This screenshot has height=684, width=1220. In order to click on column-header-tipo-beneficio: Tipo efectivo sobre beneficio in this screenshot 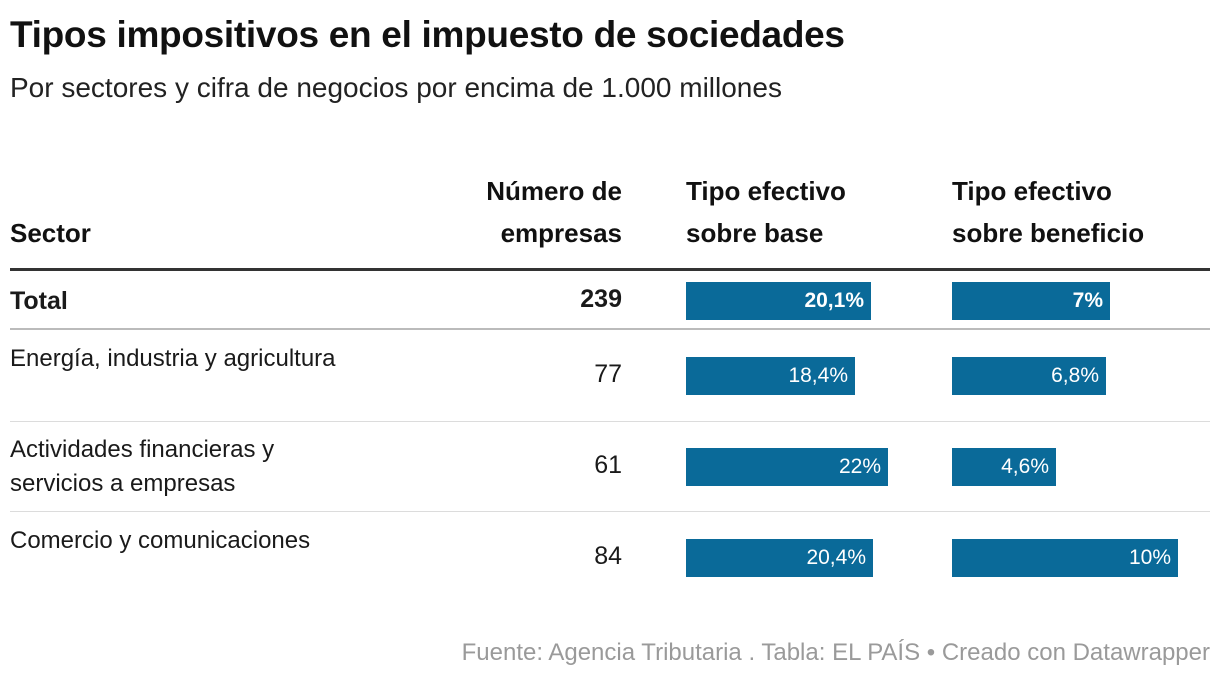, I will do `click(1082, 212)`.